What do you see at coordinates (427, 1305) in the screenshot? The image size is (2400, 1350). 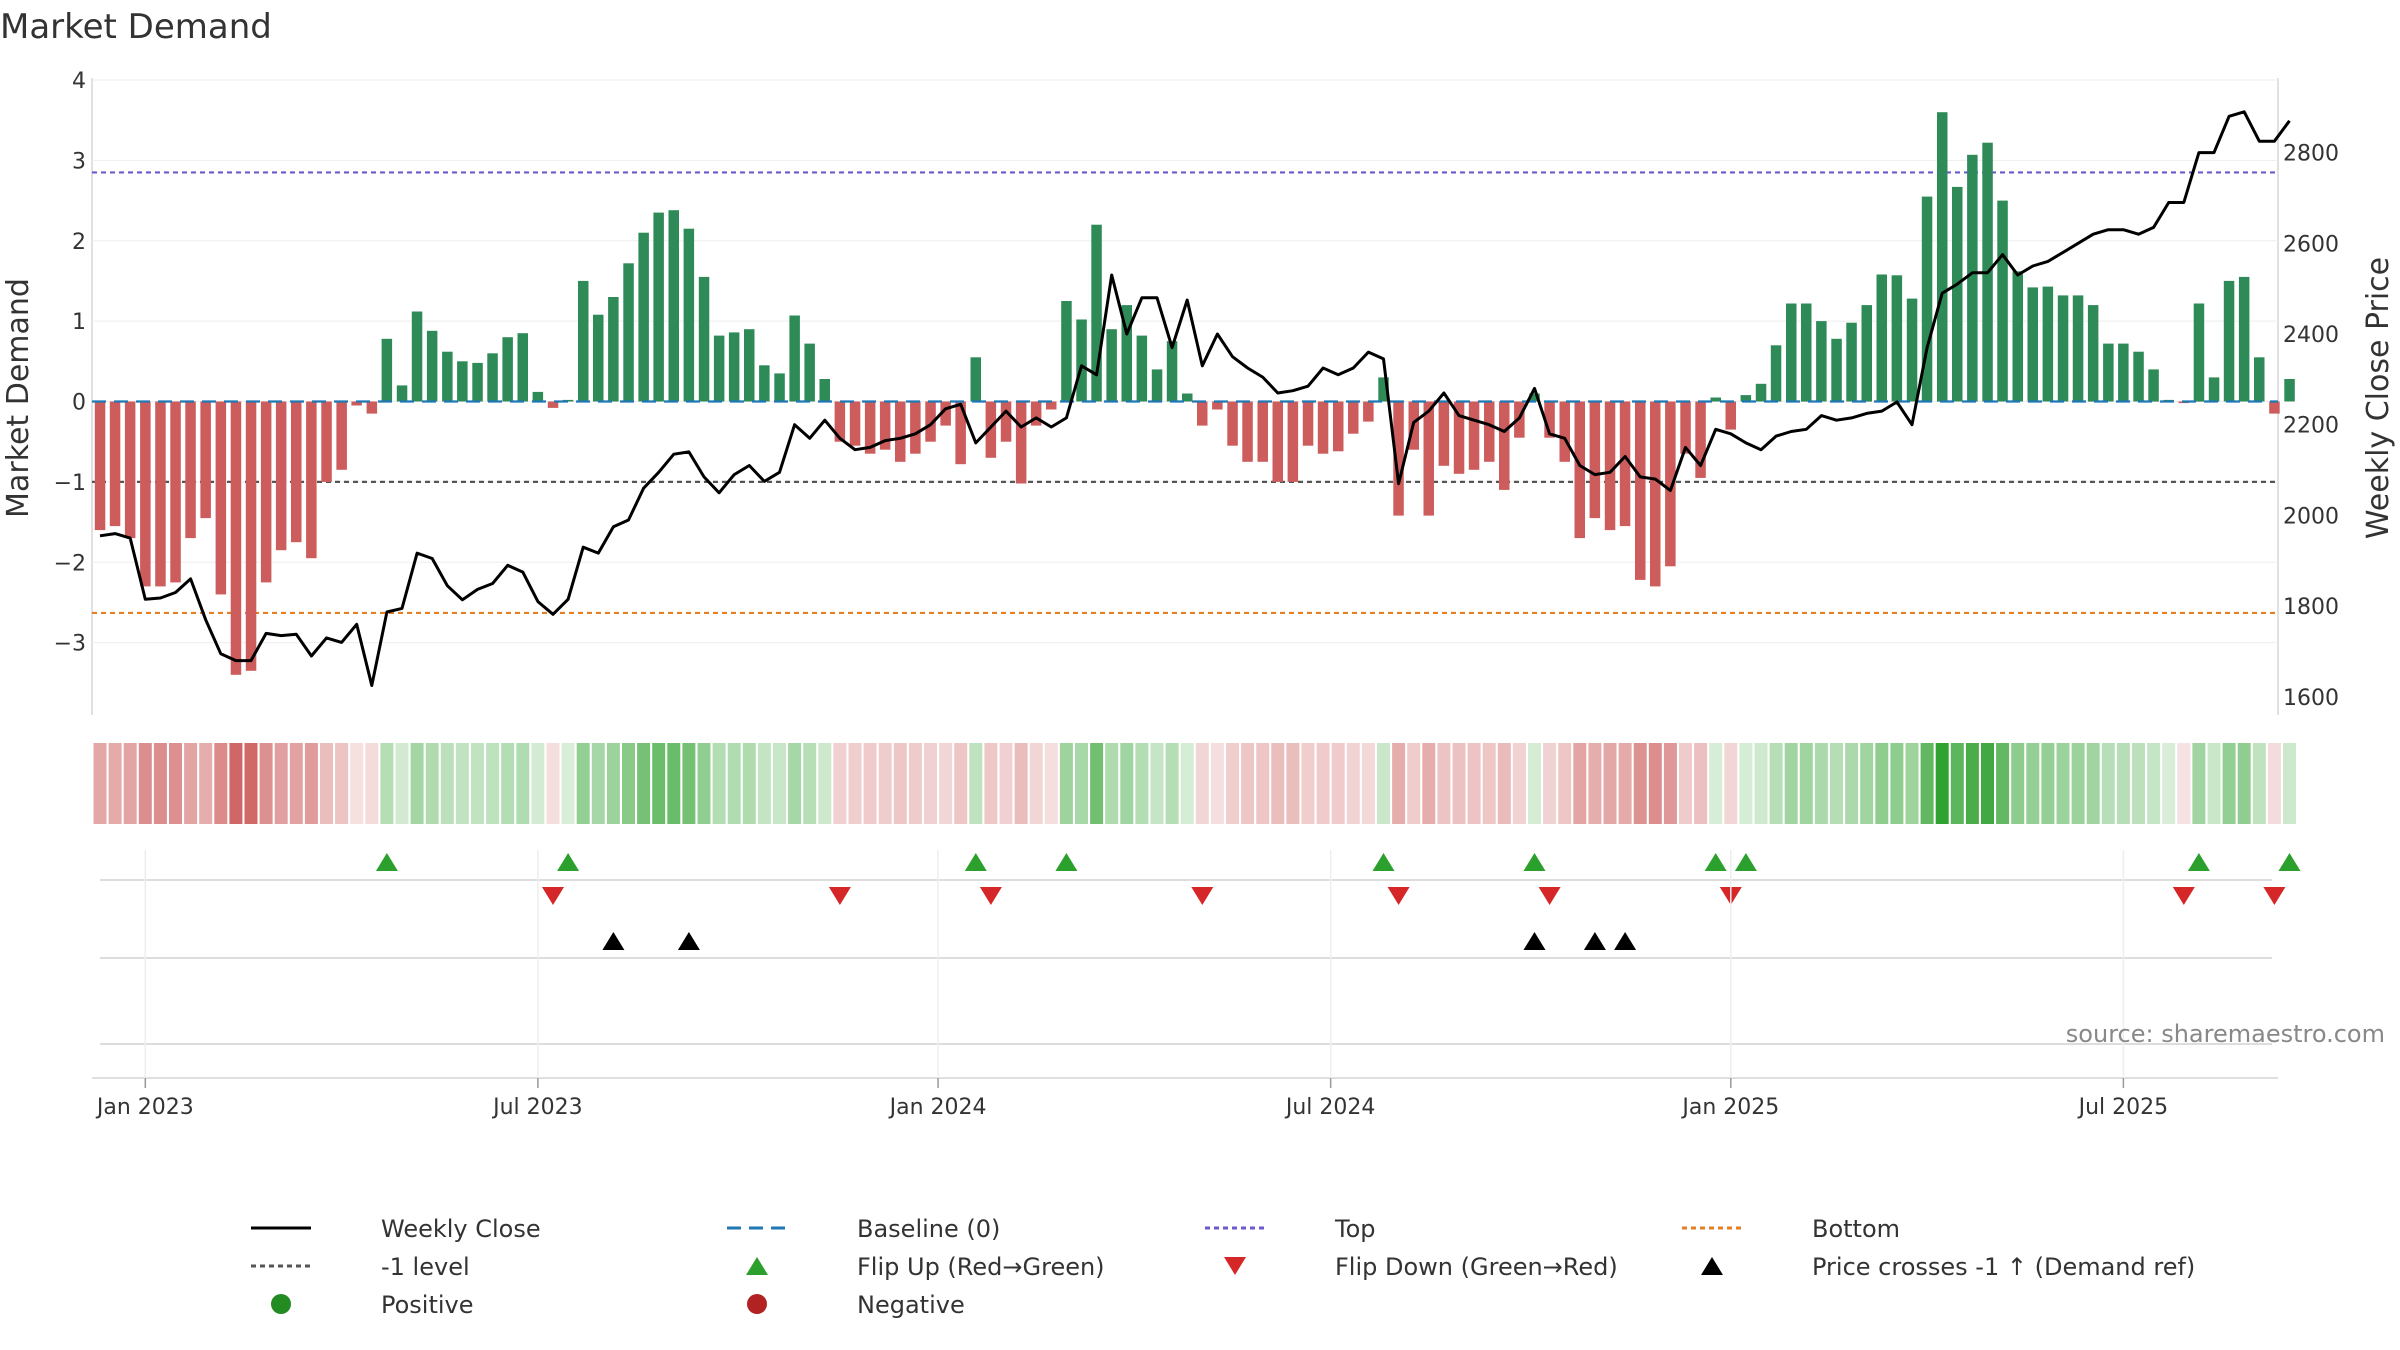 I see `legend-label: Positive` at bounding box center [427, 1305].